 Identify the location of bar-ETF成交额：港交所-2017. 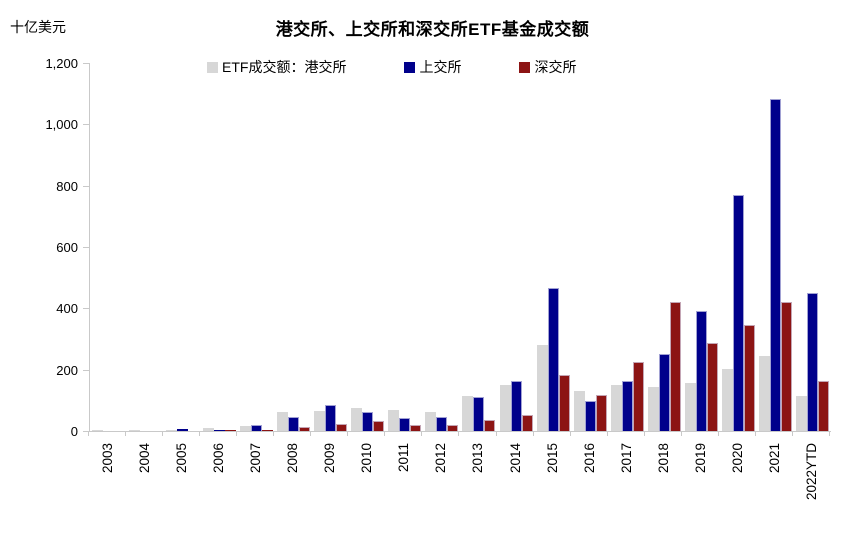
(616, 408).